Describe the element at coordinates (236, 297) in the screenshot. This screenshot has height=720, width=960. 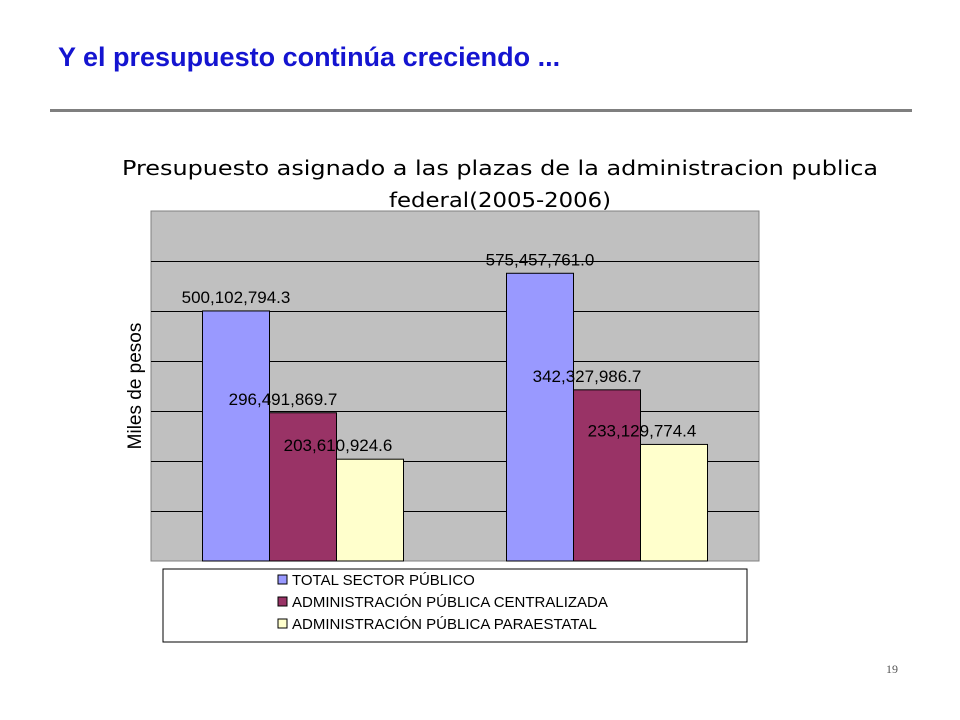
I see `data-label: 500,102,794.3` at that location.